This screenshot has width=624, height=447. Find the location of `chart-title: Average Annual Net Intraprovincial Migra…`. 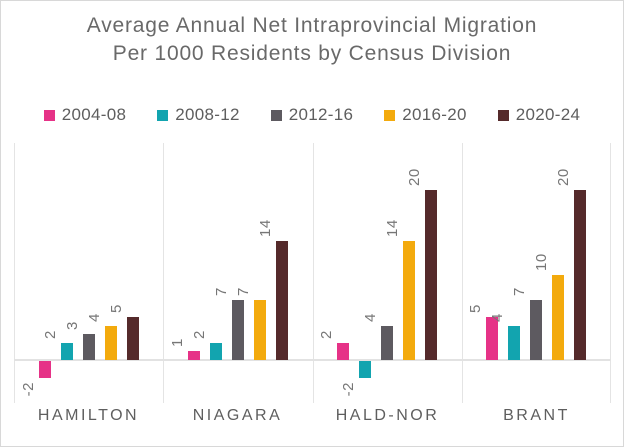

chart-title: Average Annual Net Intraprovincial Migra… is located at coordinates (312, 39).